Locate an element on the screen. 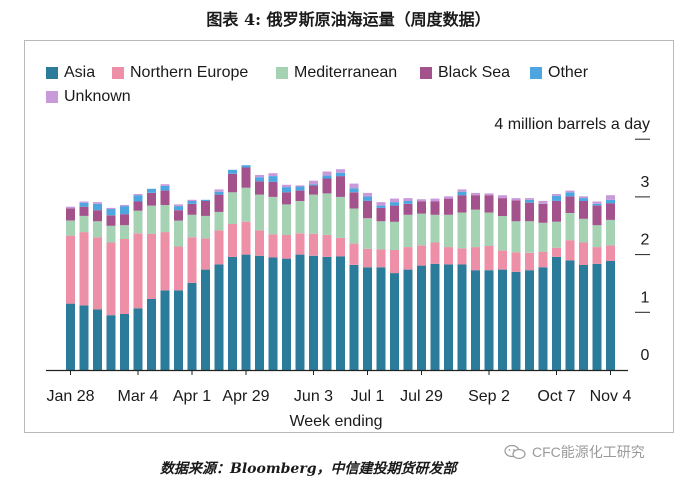 This screenshot has height=485, width=697. legend-item-black-sea: Black Sea is located at coordinates (465, 73).